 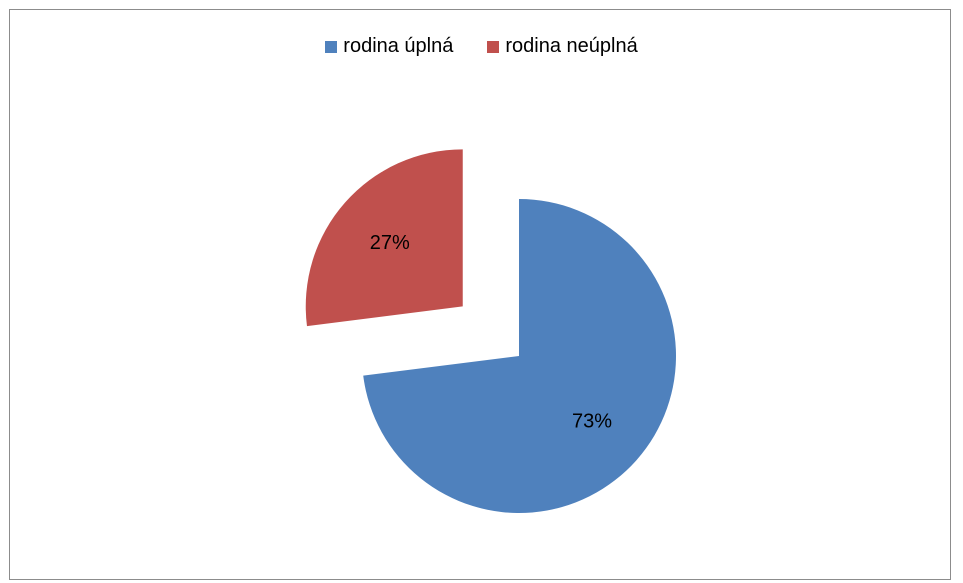 What do you see at coordinates (571, 46) in the screenshot?
I see `legend-label-rodina-neuplna: rodina neúplná` at bounding box center [571, 46].